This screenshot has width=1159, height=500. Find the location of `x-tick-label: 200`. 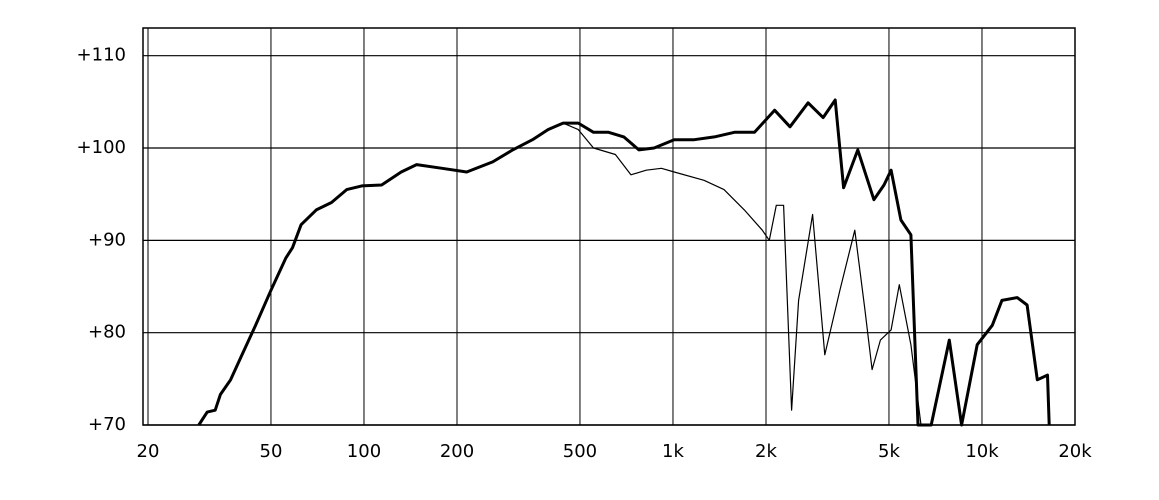

x-tick-label: 200 is located at coordinates (457, 451).